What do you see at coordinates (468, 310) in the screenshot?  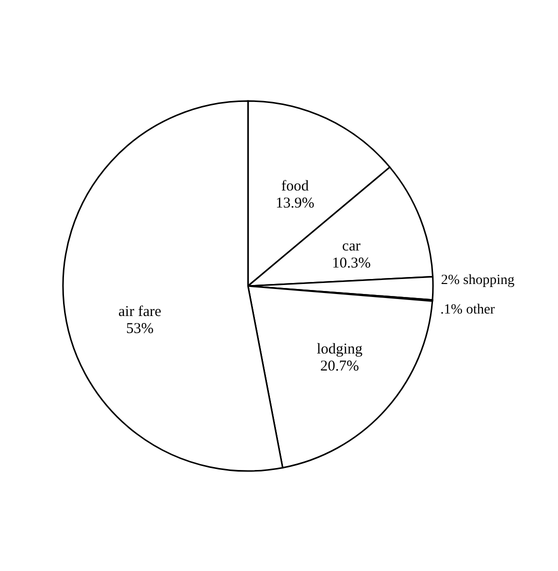 I see `slice-label: .1% other` at bounding box center [468, 310].